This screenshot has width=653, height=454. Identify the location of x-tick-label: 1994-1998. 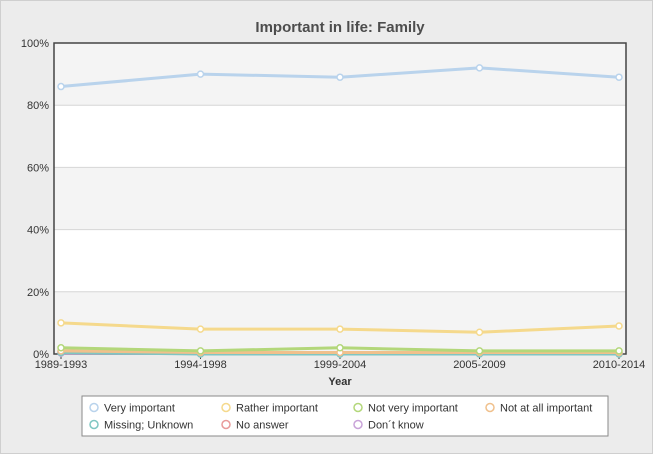
(200, 365).